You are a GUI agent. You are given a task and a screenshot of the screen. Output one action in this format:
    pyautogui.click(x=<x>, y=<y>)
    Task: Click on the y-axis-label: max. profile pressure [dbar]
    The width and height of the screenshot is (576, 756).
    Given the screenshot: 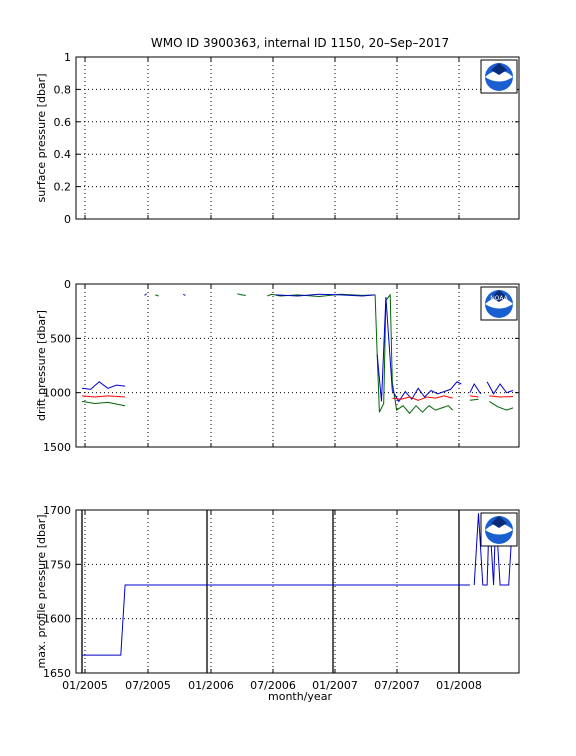 What is the action you would take?
    pyautogui.click(x=41, y=591)
    